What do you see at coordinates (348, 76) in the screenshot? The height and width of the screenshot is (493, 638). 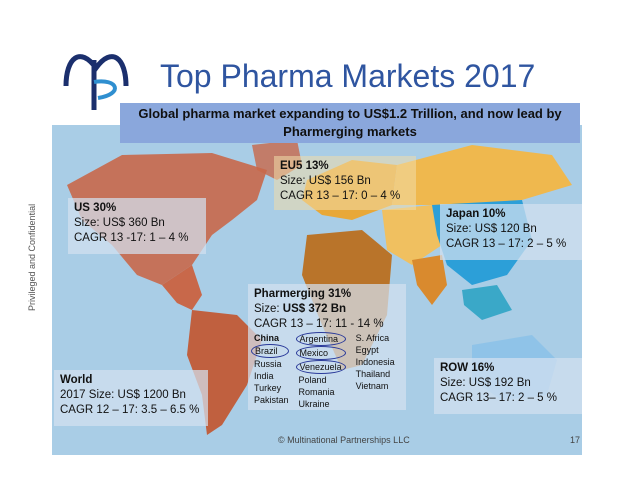 I see `slide-title: Top Pharma Markets 2017` at bounding box center [348, 76].